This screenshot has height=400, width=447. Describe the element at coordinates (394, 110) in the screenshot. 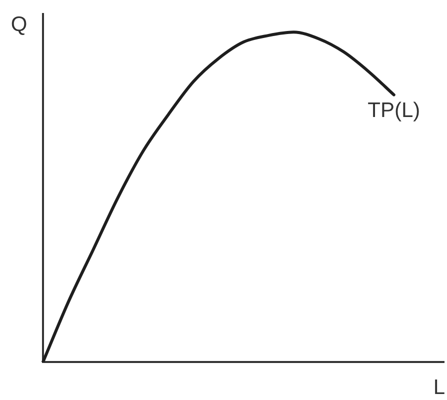

I see `series-label: TP(L)` at that location.